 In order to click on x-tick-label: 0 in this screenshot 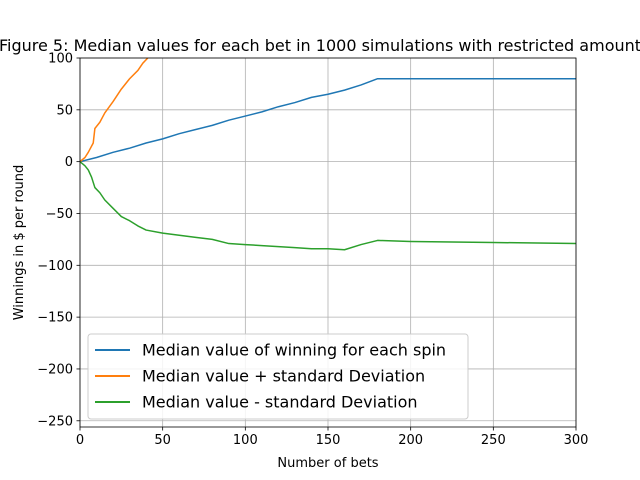, I will do `click(80, 440)`.